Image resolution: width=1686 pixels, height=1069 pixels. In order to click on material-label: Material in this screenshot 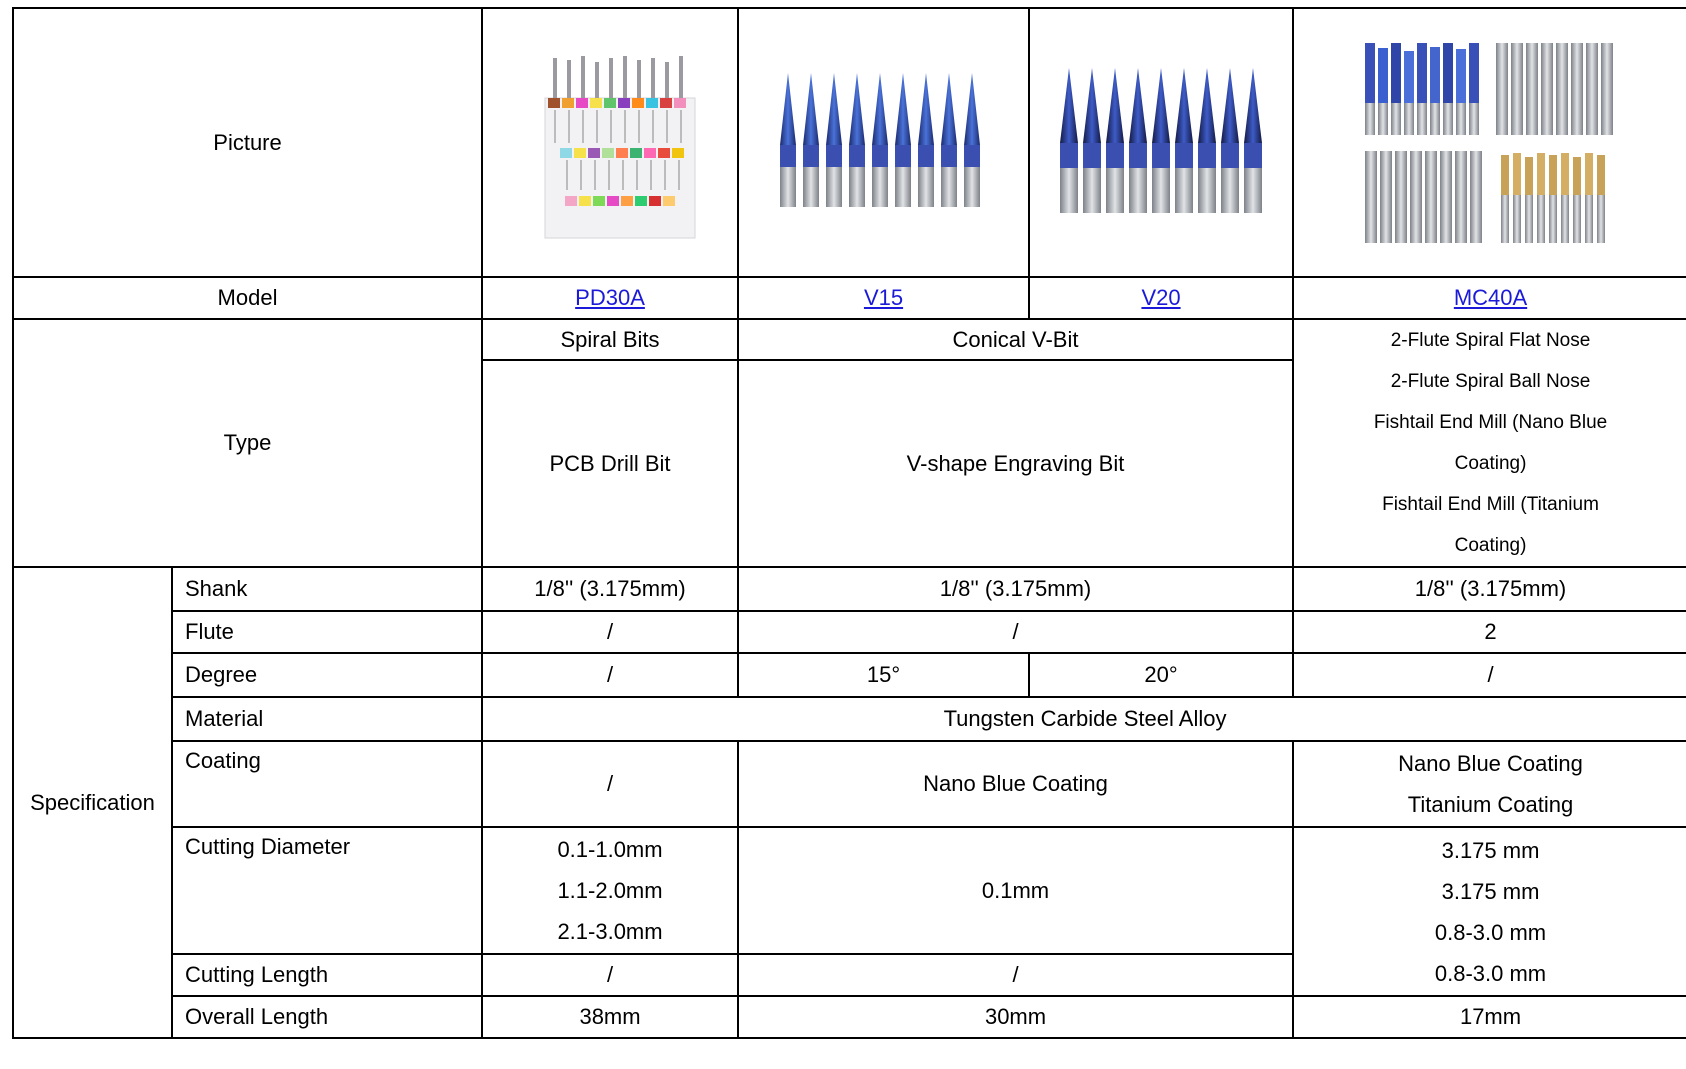, I will do `click(327, 719)`.